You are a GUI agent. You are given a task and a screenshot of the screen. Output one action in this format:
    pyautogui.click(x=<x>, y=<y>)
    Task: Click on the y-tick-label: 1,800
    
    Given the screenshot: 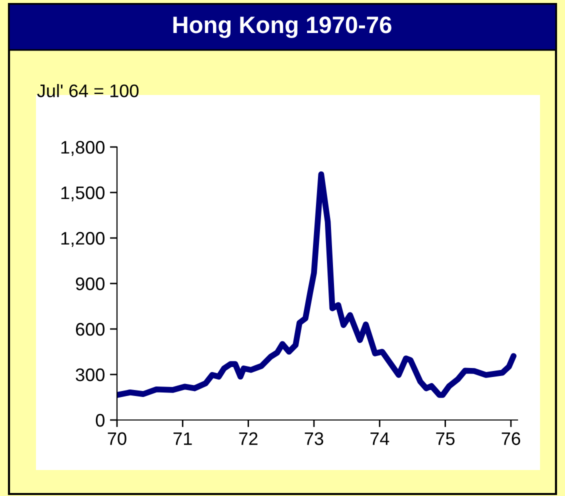 What is the action you would take?
    pyautogui.click(x=82, y=148)
    